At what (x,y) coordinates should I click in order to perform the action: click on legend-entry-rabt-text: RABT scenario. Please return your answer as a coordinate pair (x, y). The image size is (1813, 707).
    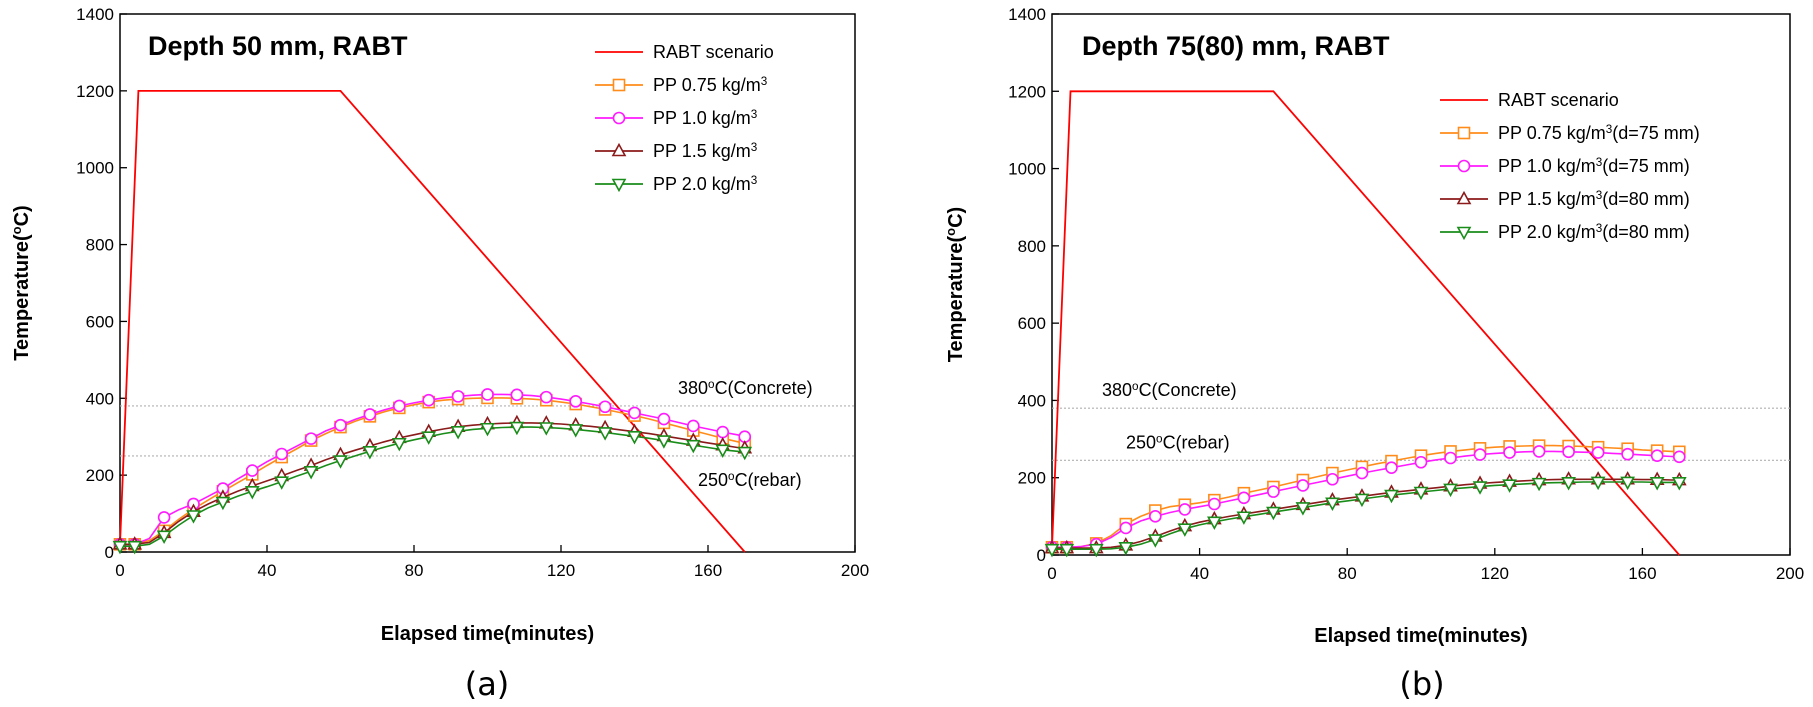
    Looking at the image, I should click on (713, 52).